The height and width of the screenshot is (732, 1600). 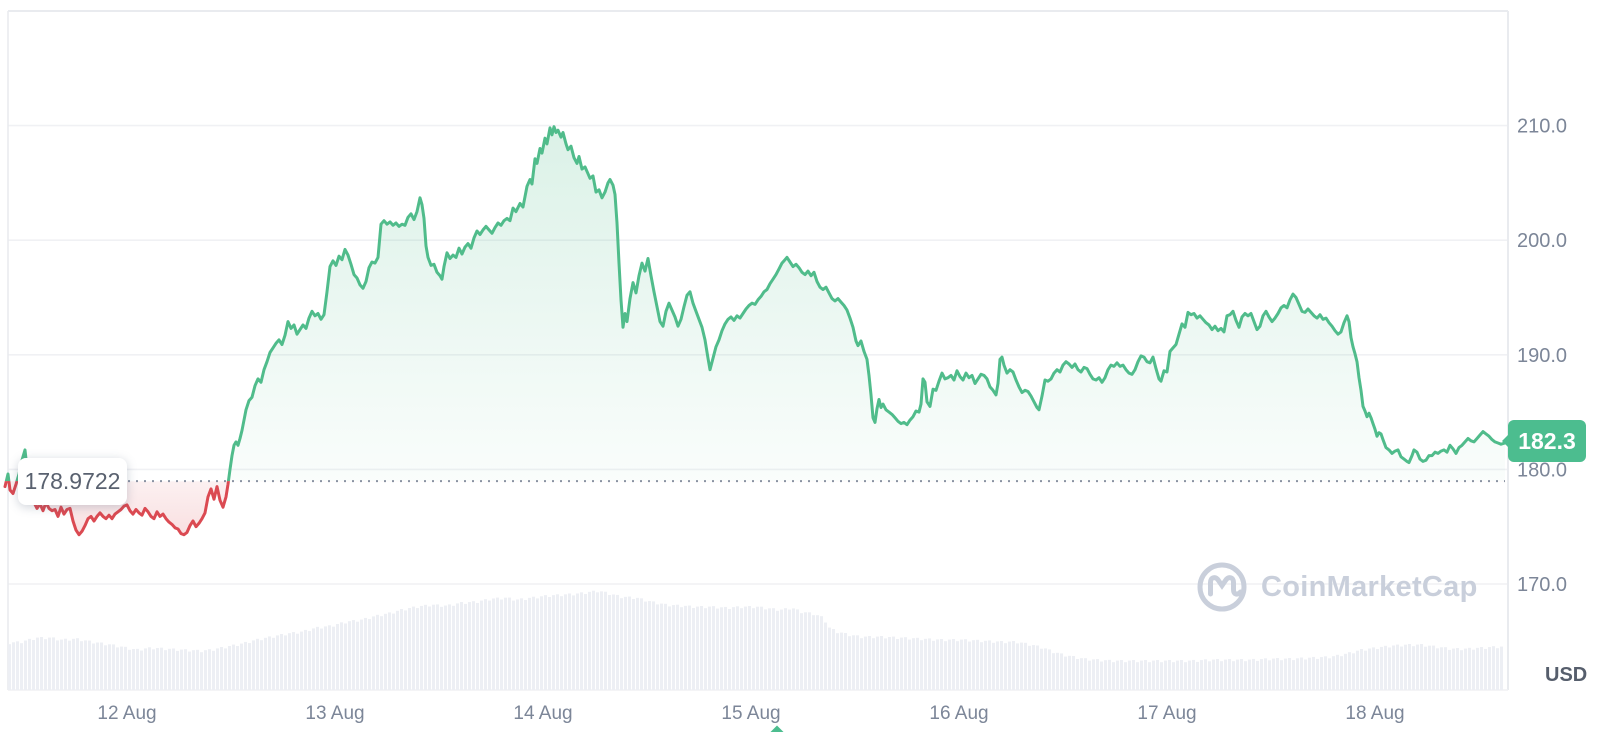 What do you see at coordinates (1166, 713) in the screenshot?
I see `x-axis-tick-label: 17 Aug` at bounding box center [1166, 713].